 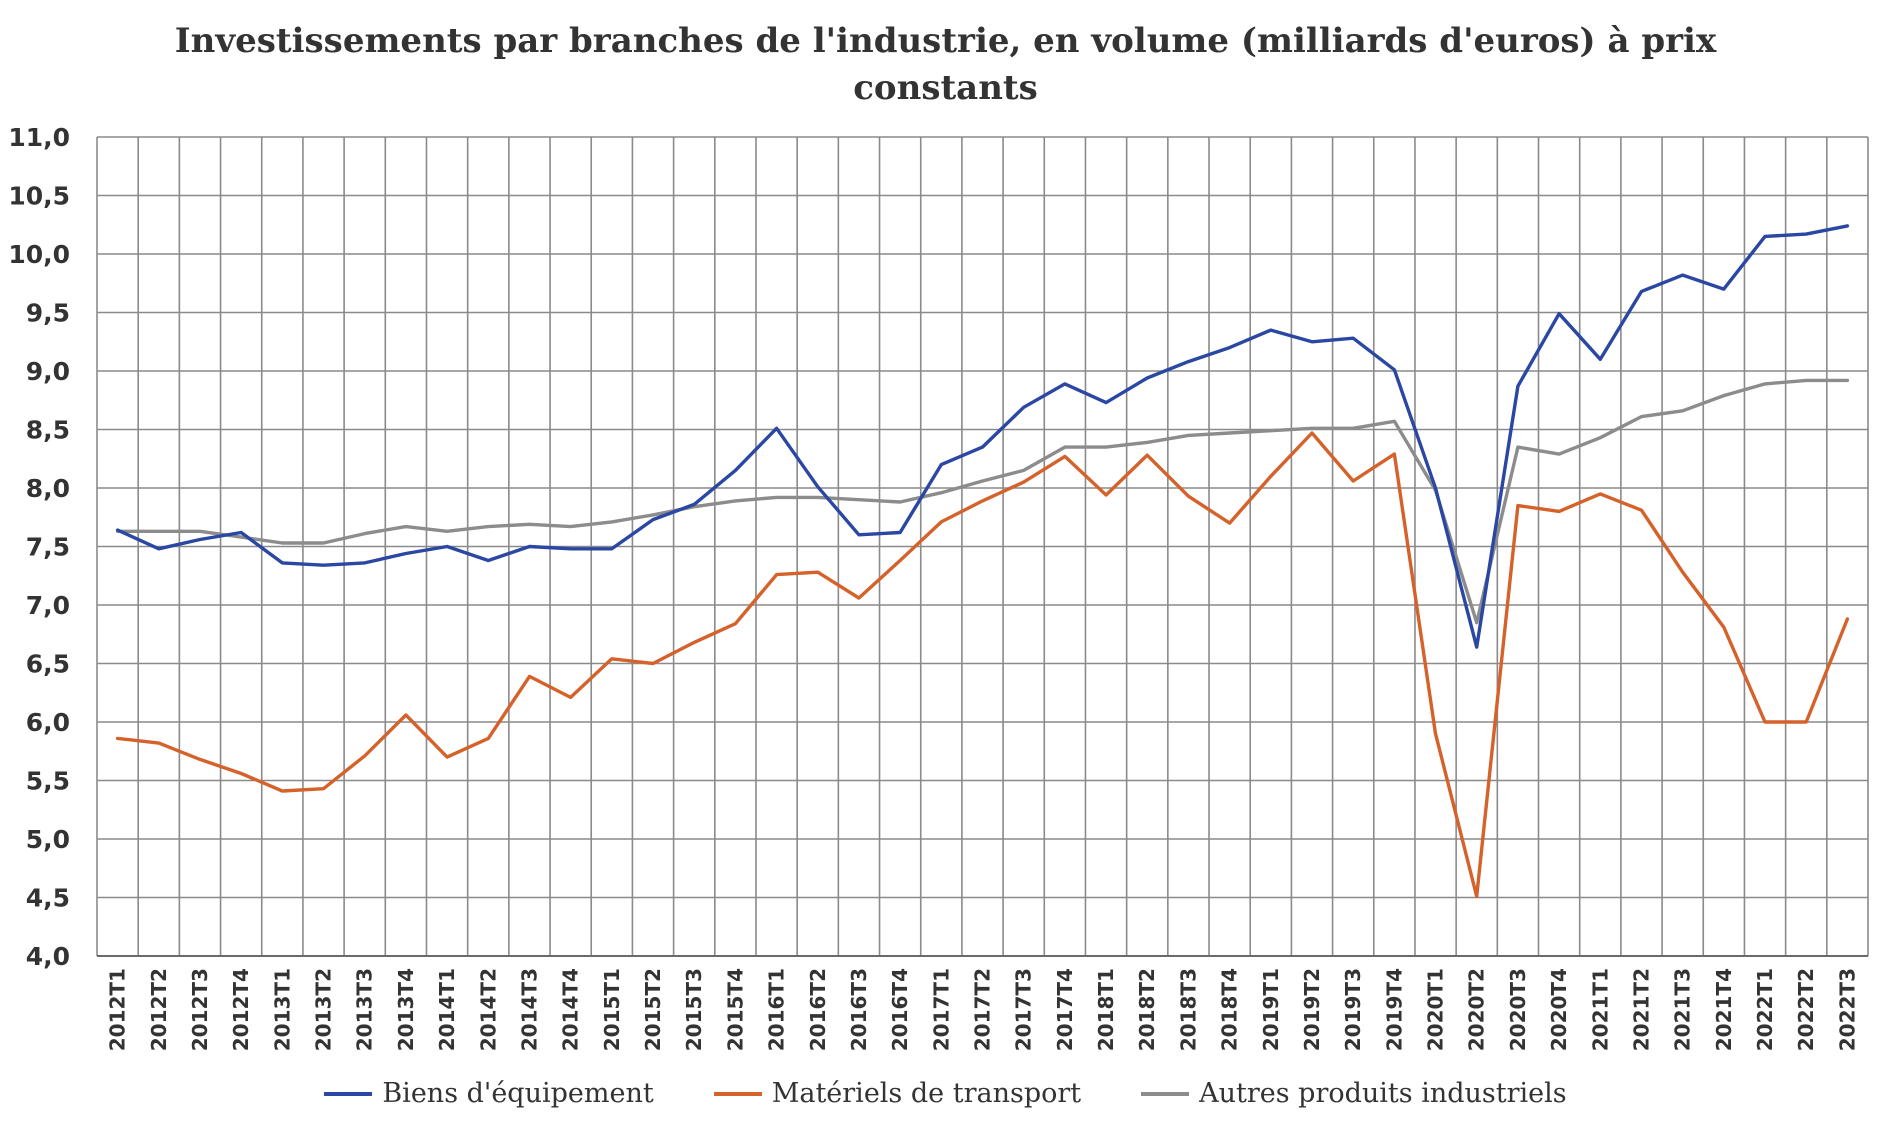 I want to click on x-tick-label: 2012T2, so click(x=159, y=1009).